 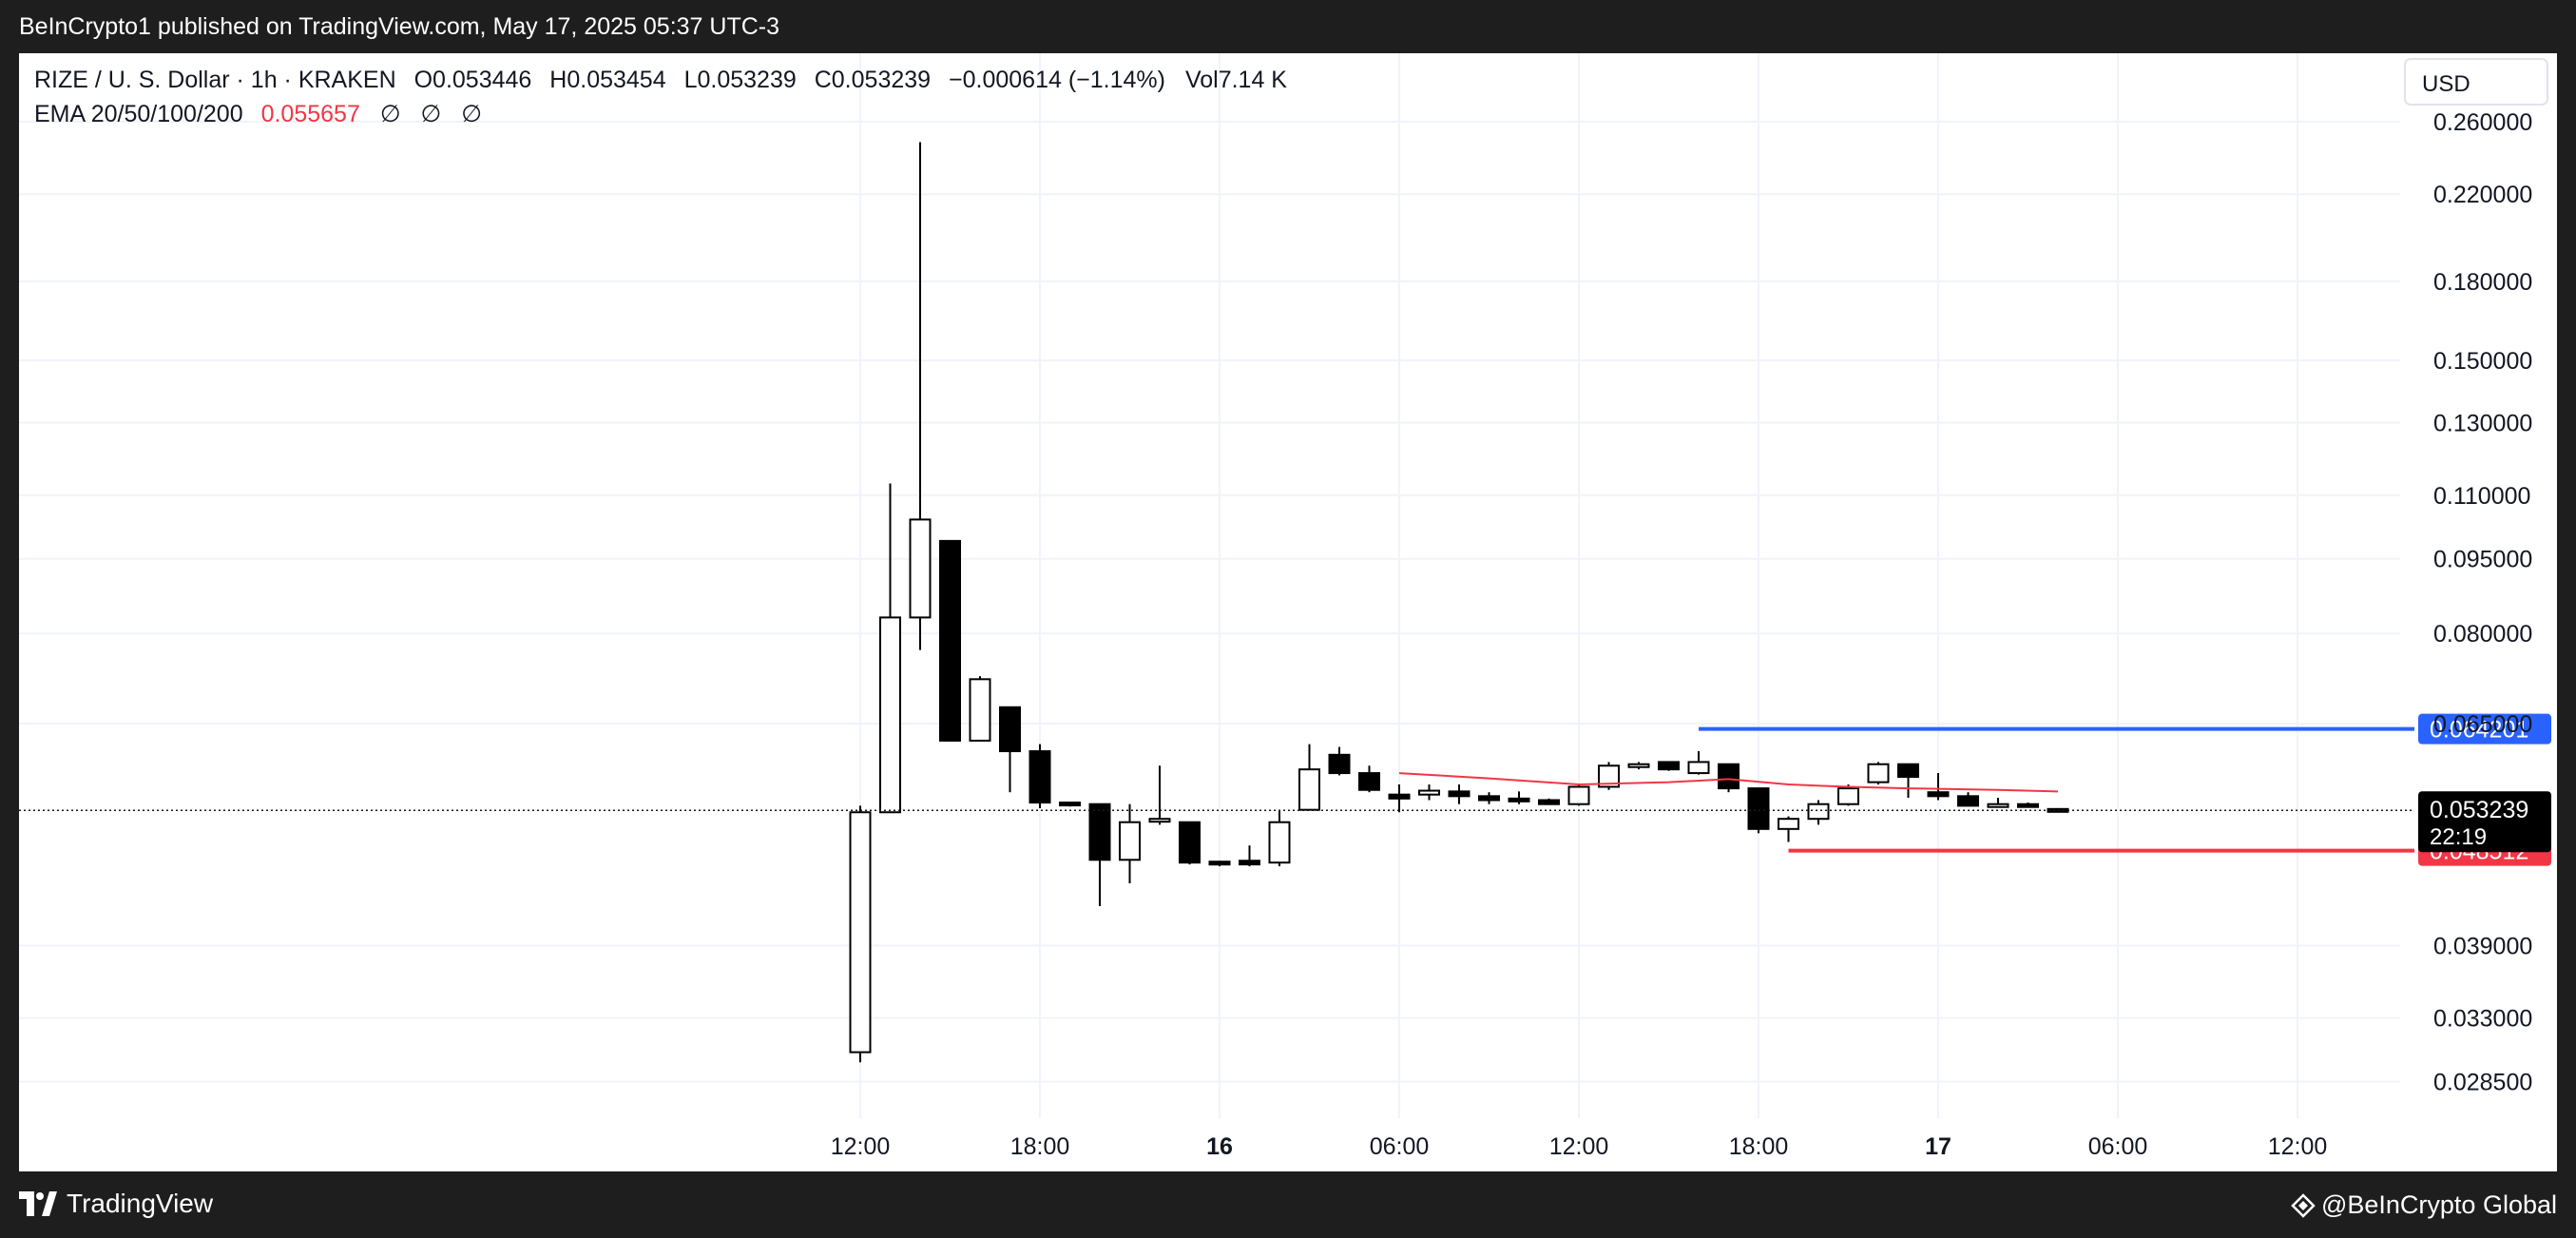 I want to click on y-tick-label: 0.033000, so click(x=2482, y=1020).